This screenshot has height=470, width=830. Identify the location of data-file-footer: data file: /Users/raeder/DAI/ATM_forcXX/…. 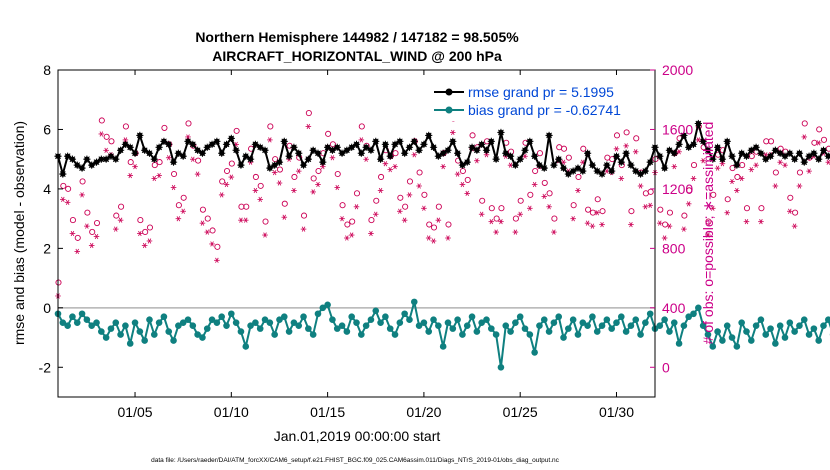
(355, 460).